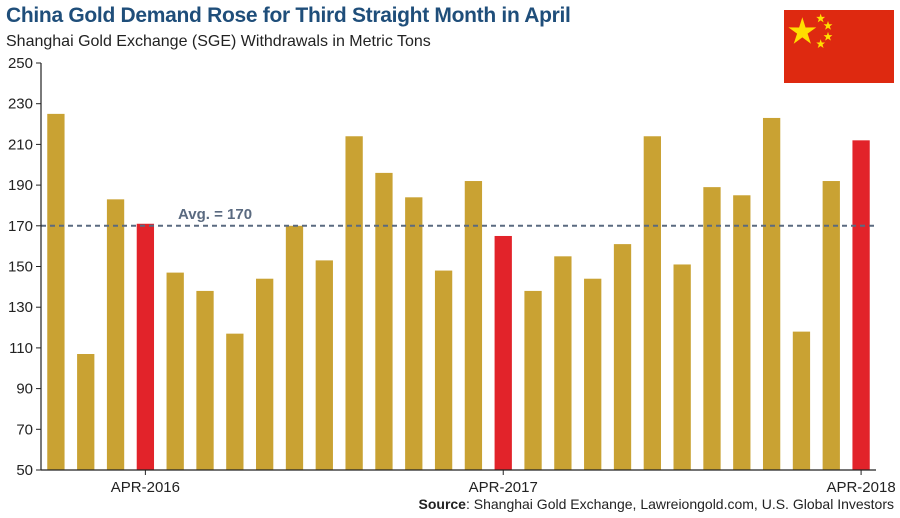 This screenshot has width=900, height=518. I want to click on y-tick-label: 230, so click(20, 104).